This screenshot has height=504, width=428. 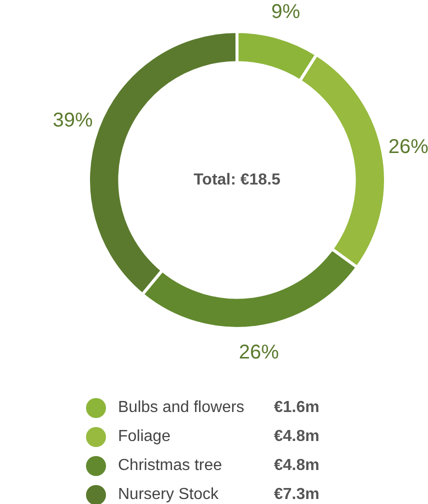 I want to click on legend-label: Nursery Stock, so click(x=169, y=495).